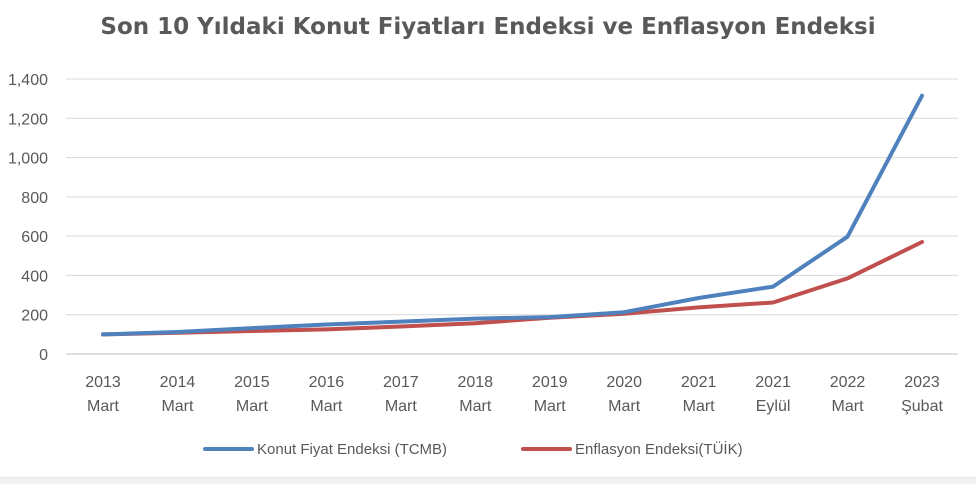 The height and width of the screenshot is (484, 976). Describe the element at coordinates (28, 159) in the screenshot. I see `y-tick-label: 1,000` at that location.